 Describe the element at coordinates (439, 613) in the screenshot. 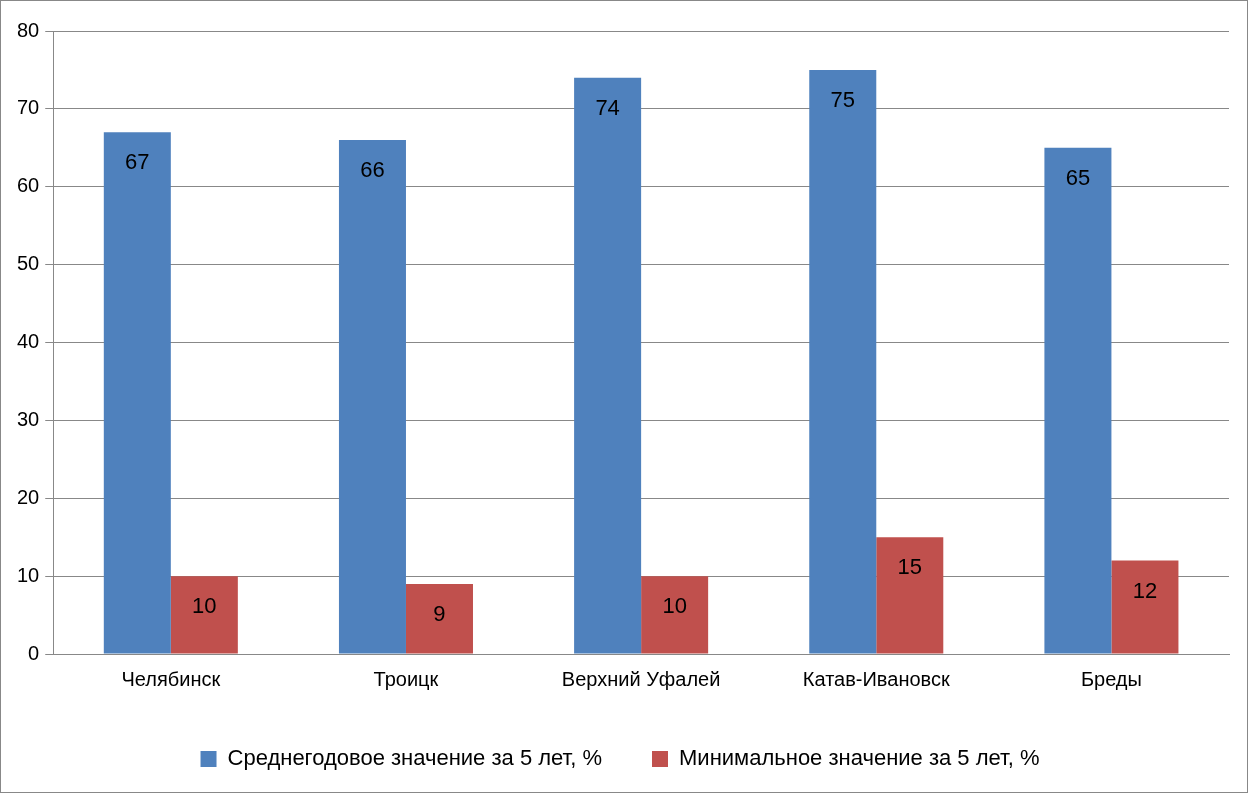

I see `data-label: 9` at that location.